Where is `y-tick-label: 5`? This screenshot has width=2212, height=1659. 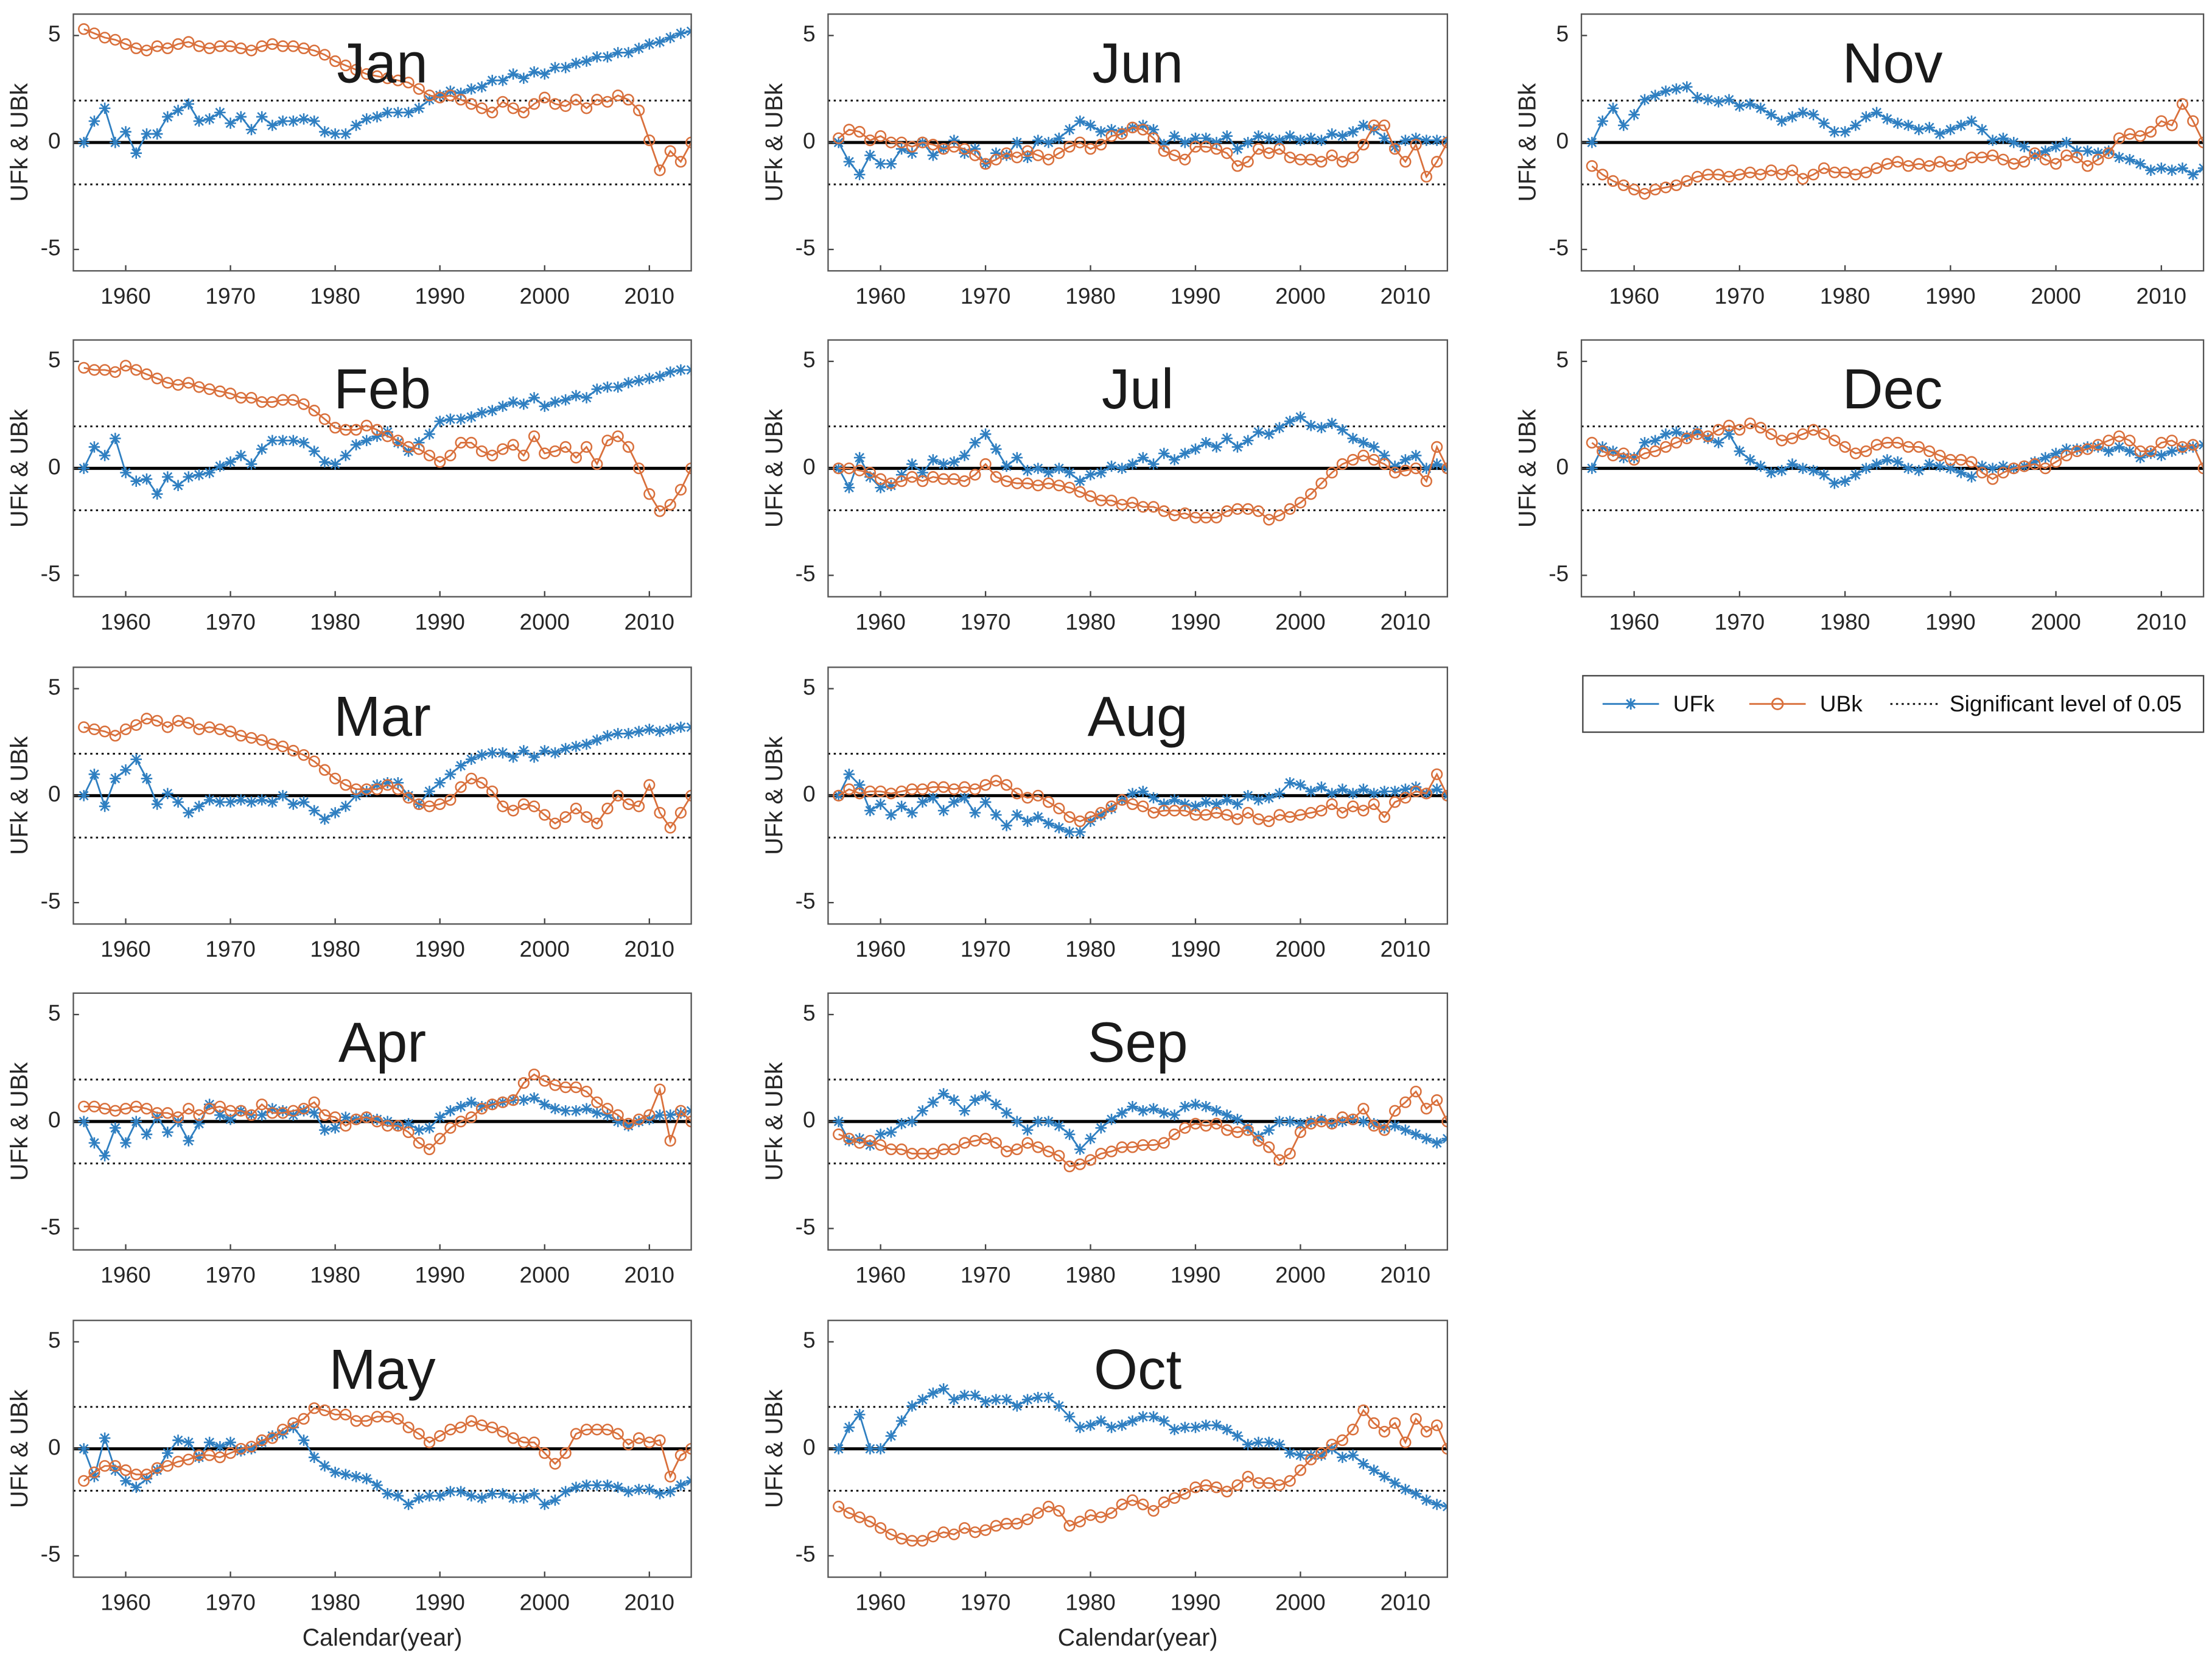 y-tick-label: 5 is located at coordinates (809, 1340).